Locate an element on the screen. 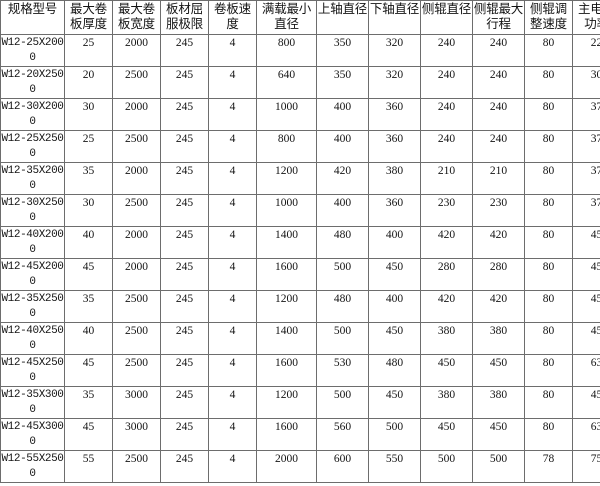 The image size is (600, 486). cell-model: W12-35X2500 is located at coordinates (32, 306).